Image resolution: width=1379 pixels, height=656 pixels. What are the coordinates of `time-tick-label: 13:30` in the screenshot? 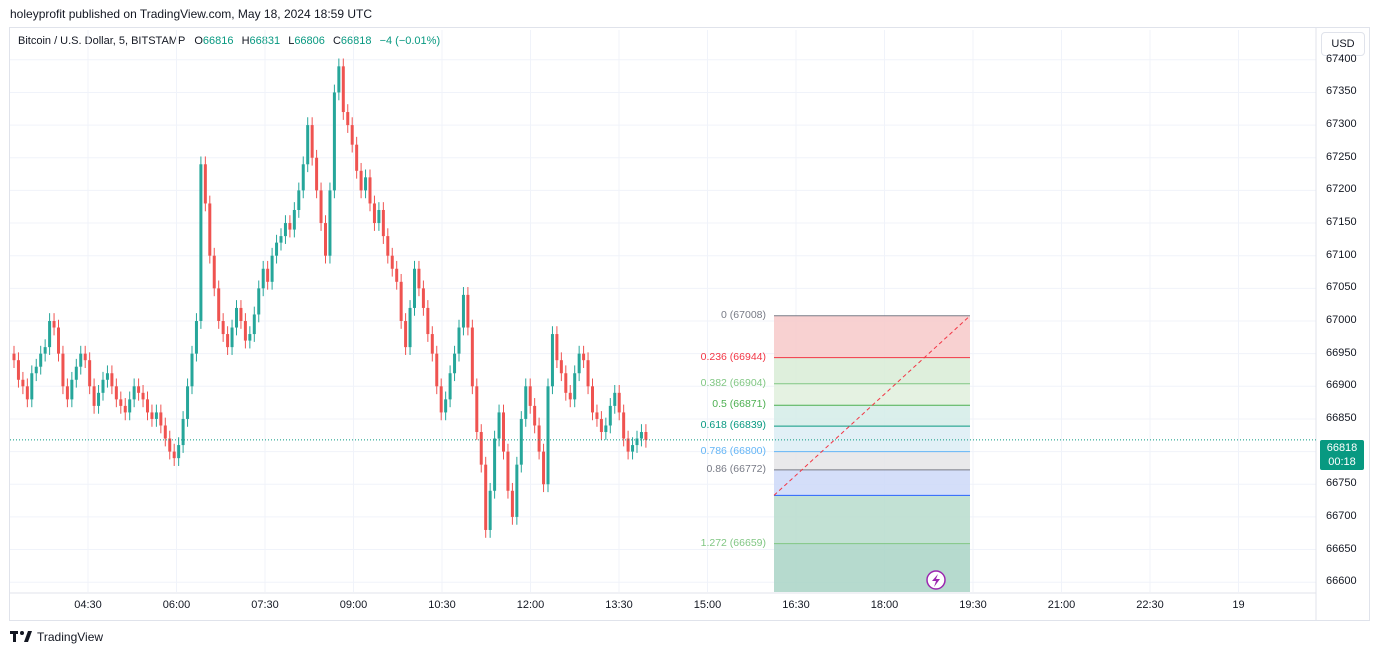 It's located at (619, 605).